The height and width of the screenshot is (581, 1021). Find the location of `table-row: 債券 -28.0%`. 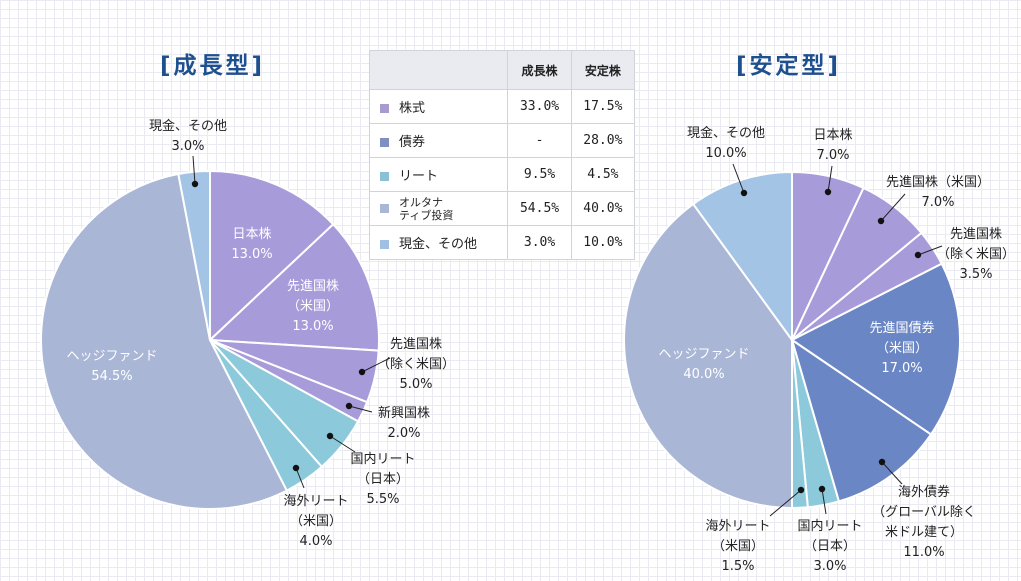

table-row: 債券 -28.0% is located at coordinates (502, 140).